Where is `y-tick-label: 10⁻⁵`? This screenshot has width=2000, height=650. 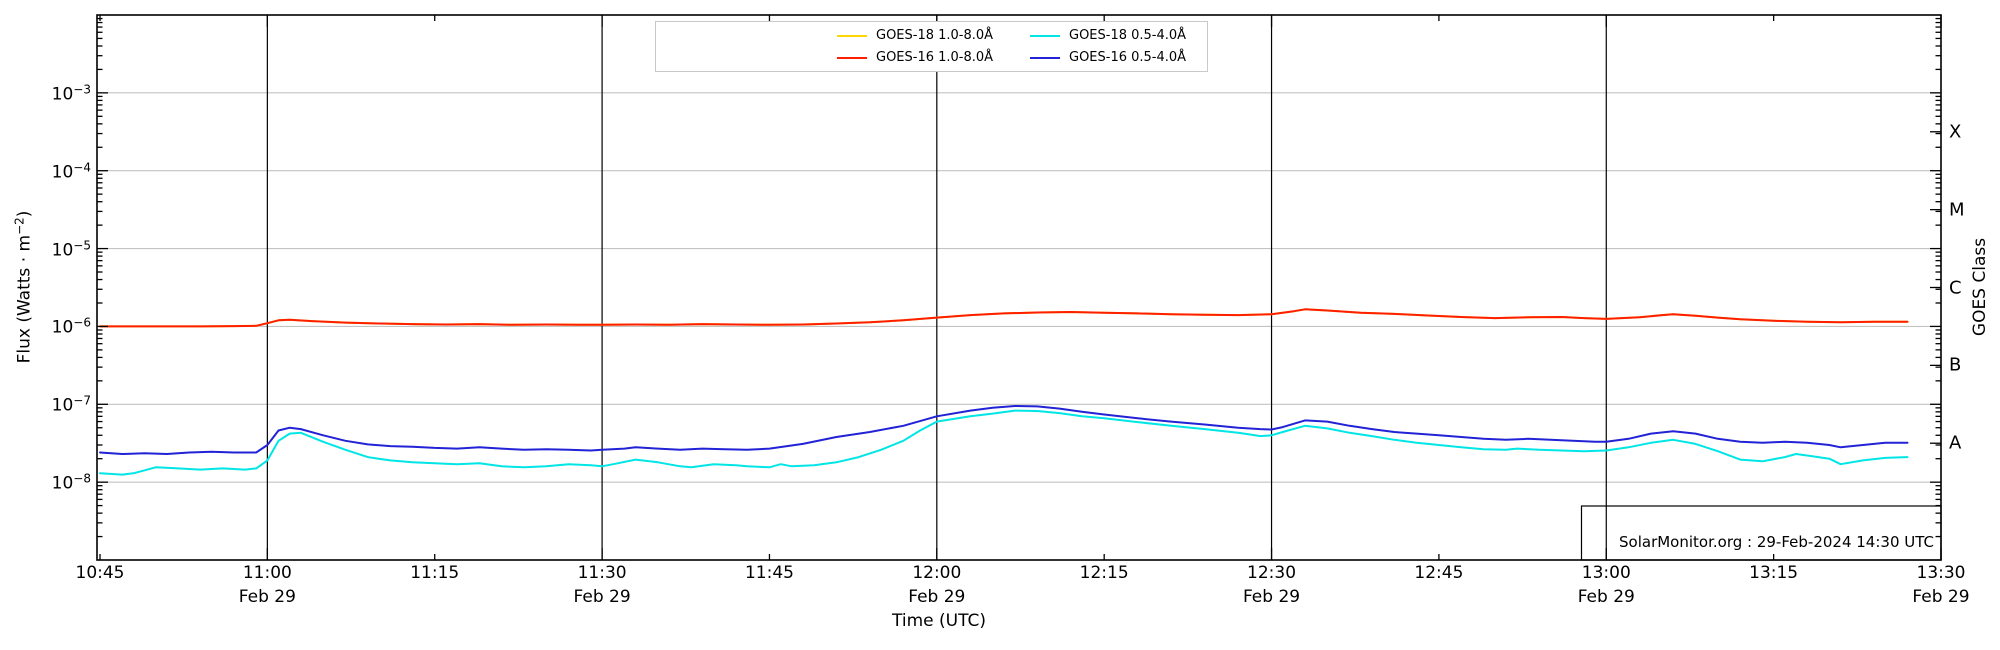
y-tick-label: 10⁻⁵ is located at coordinates (71, 249).